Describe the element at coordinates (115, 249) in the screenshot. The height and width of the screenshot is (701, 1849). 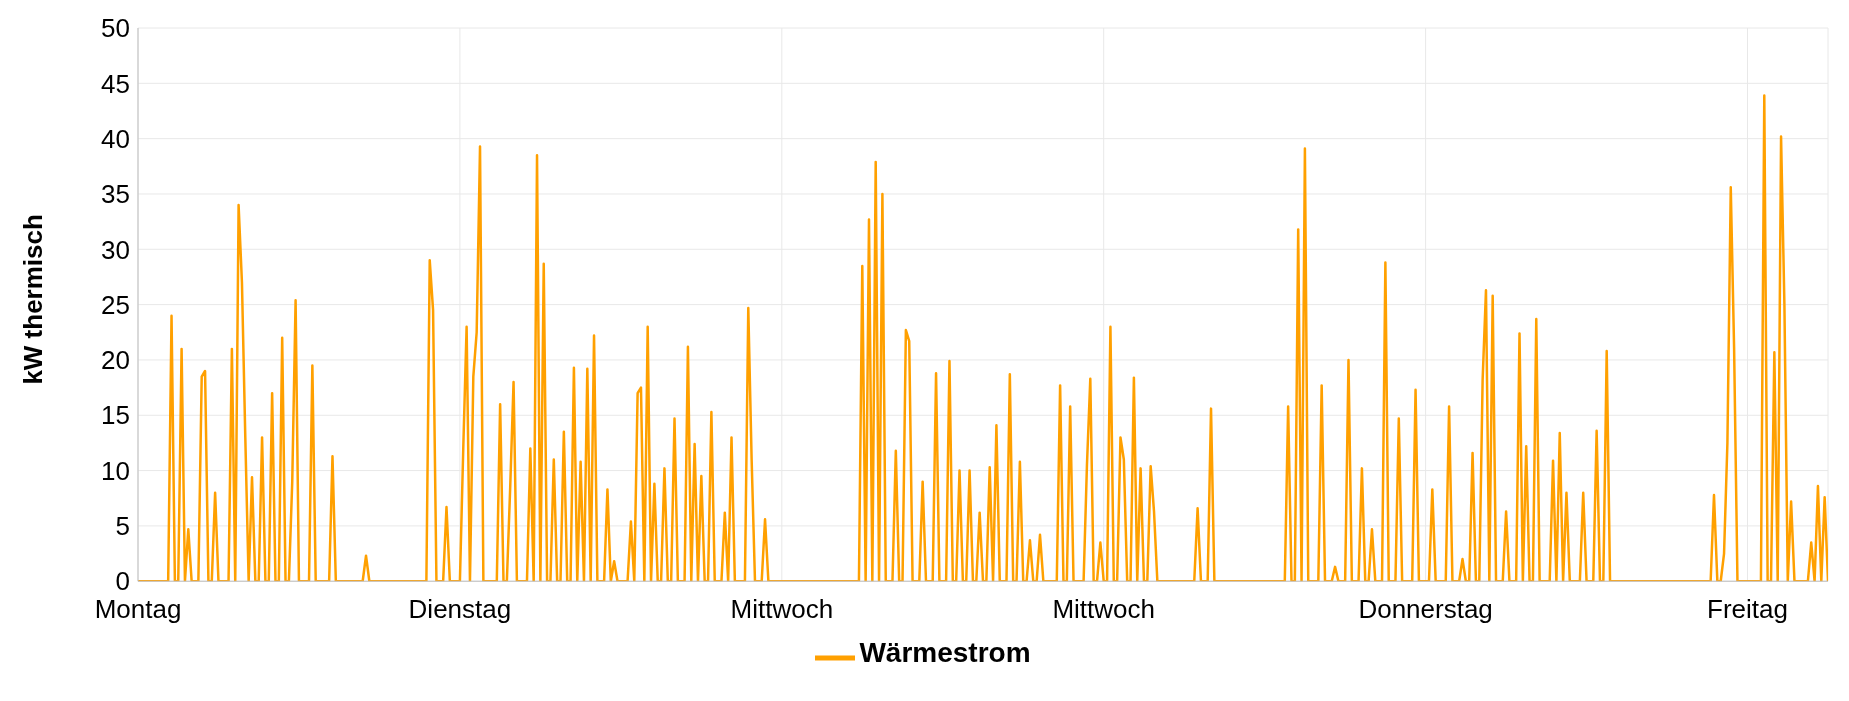
I see `y-tick-label: 30` at that location.